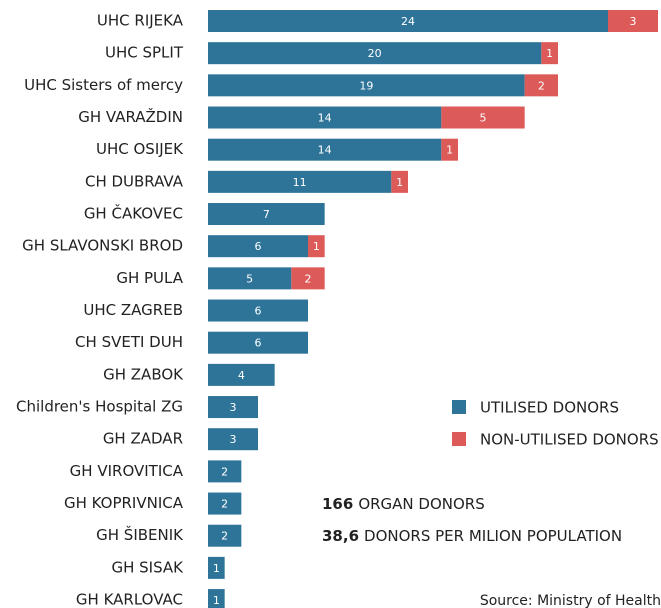 The height and width of the screenshot is (608, 661). Describe the element at coordinates (103, 85) in the screenshot. I see `category-label: UHC Sisters of mercy` at that location.